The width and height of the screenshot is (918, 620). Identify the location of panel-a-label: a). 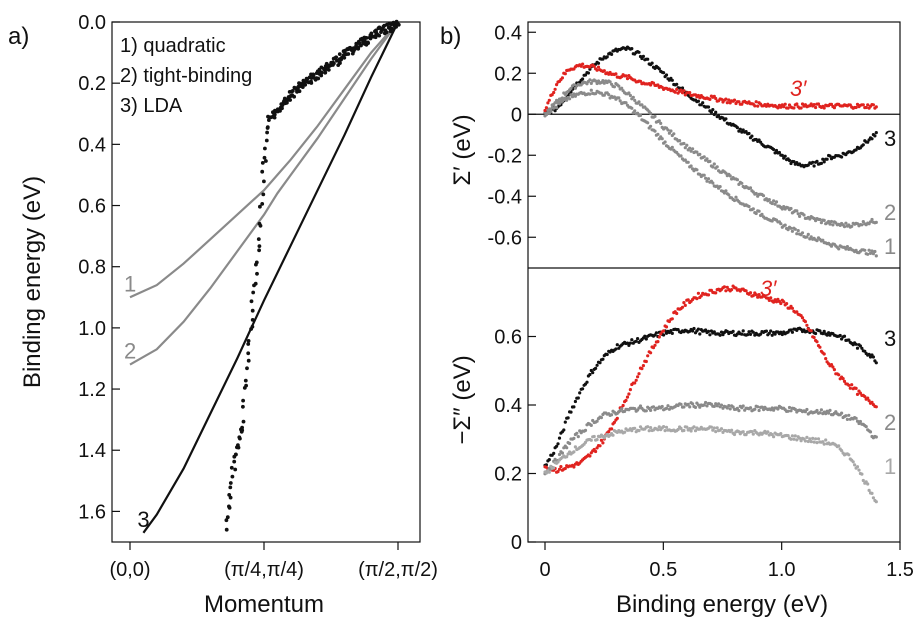
(18, 36).